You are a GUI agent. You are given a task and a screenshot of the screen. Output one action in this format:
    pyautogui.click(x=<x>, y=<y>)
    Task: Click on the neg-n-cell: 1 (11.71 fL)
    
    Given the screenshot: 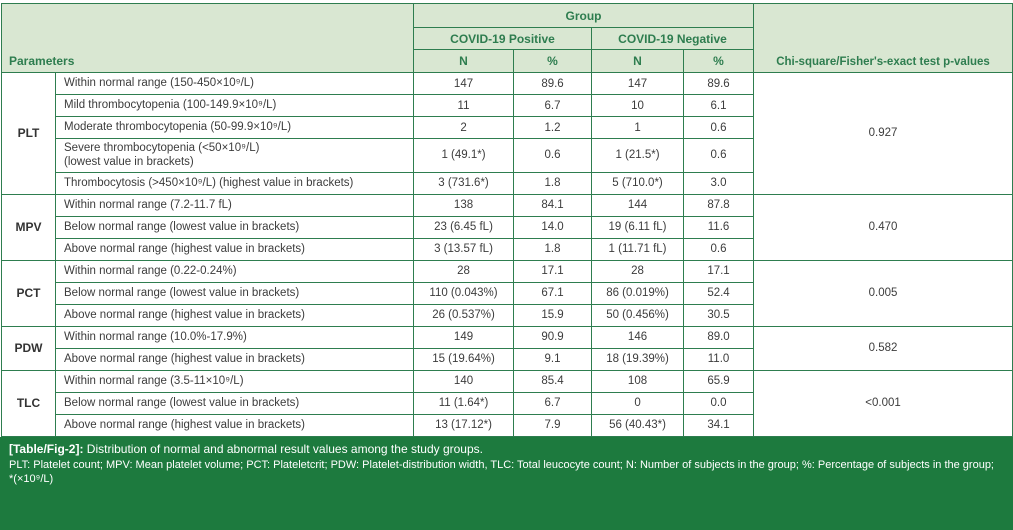 What is the action you would take?
    pyautogui.click(x=638, y=249)
    